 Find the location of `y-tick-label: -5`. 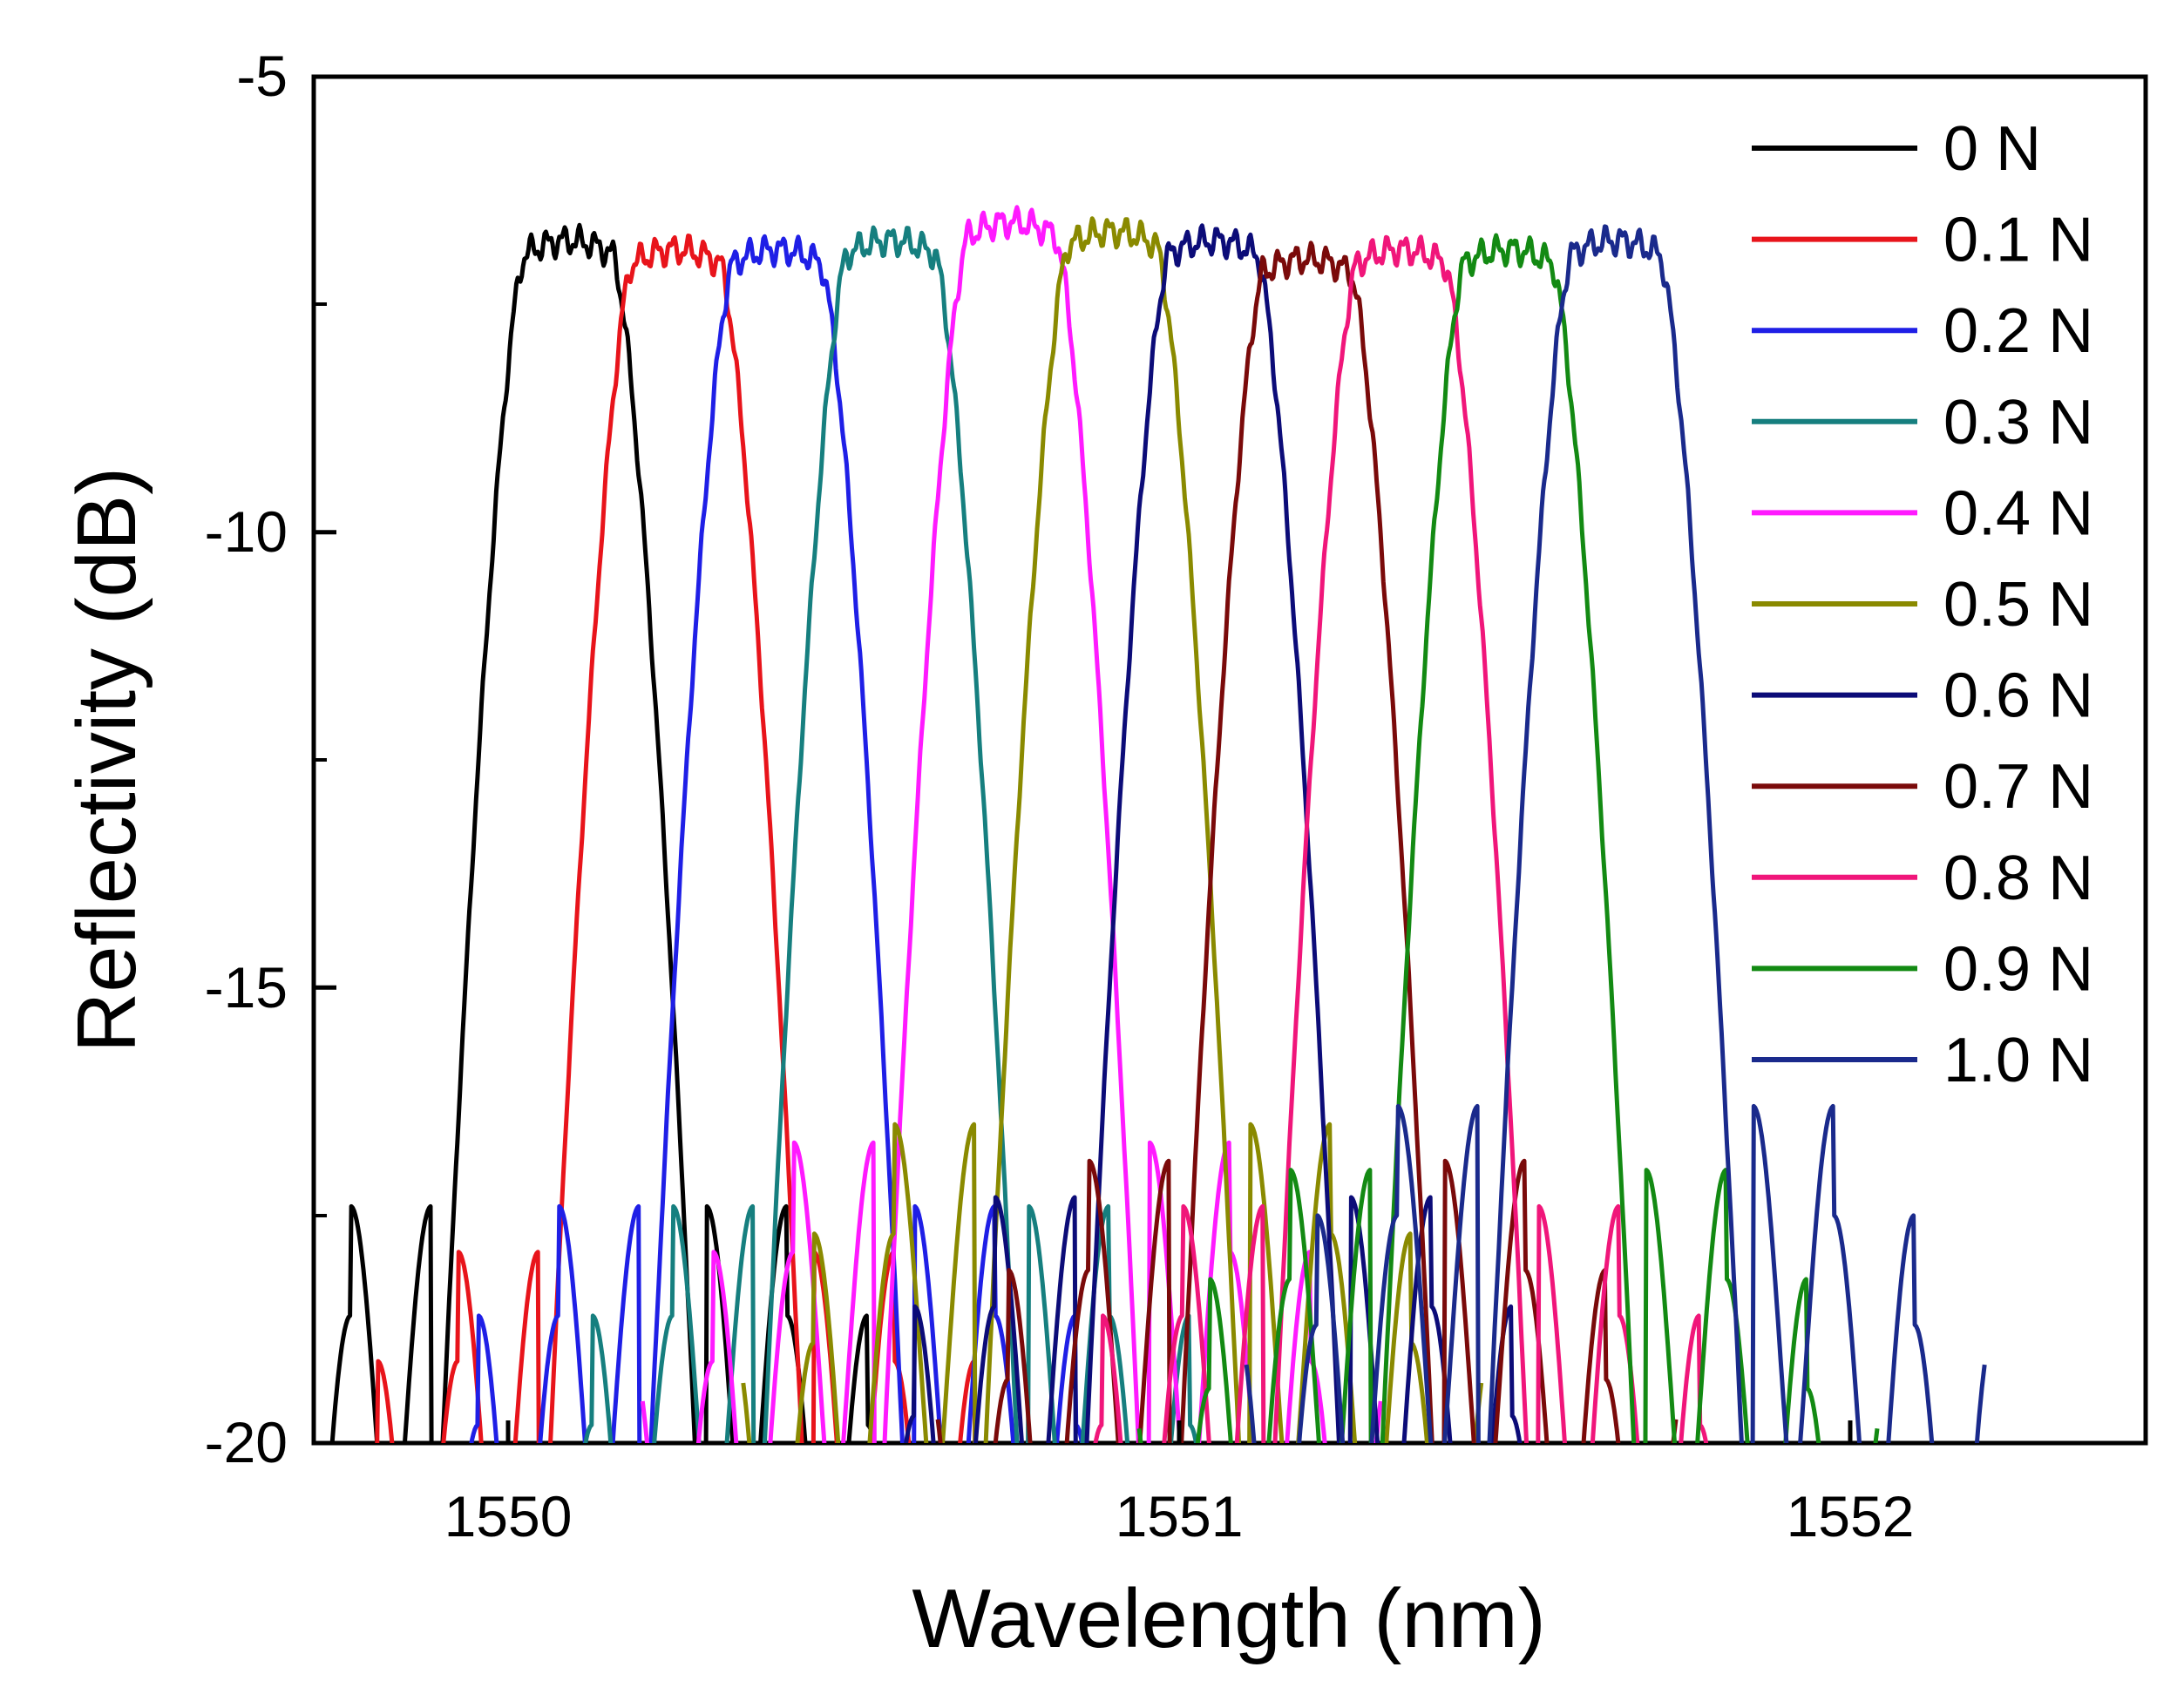

y-tick-label: -5 is located at coordinates (262, 76).